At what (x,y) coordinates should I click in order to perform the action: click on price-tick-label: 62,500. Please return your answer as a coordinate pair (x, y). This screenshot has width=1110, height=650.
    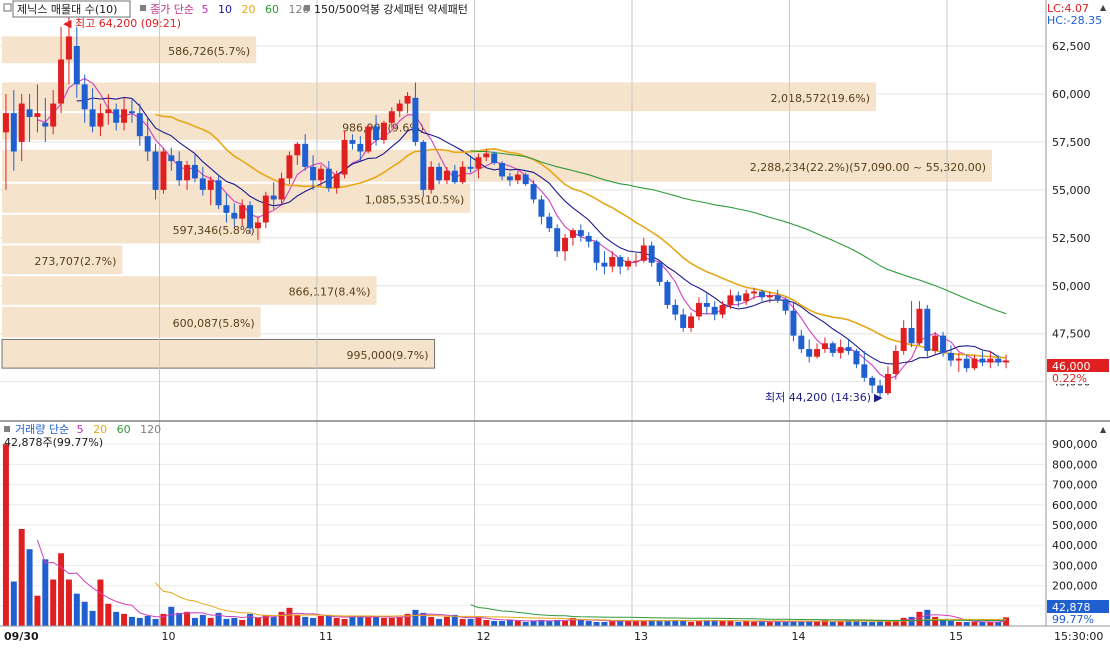
    Looking at the image, I should click on (1071, 46).